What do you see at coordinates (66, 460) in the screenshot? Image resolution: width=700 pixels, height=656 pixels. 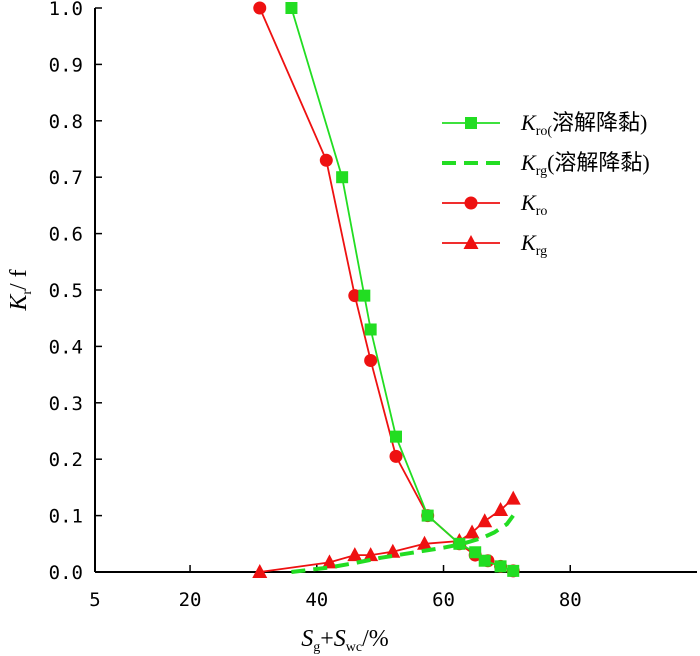 I see `y-tick-label: 0.2` at bounding box center [66, 460].